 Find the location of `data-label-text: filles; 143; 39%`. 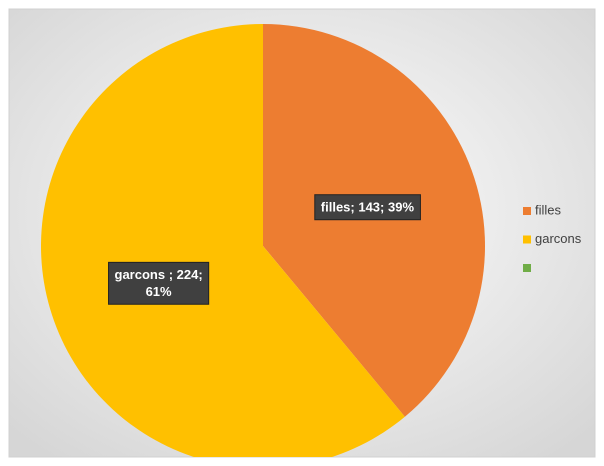

data-label-text: filles; 143; 39% is located at coordinates (368, 207).